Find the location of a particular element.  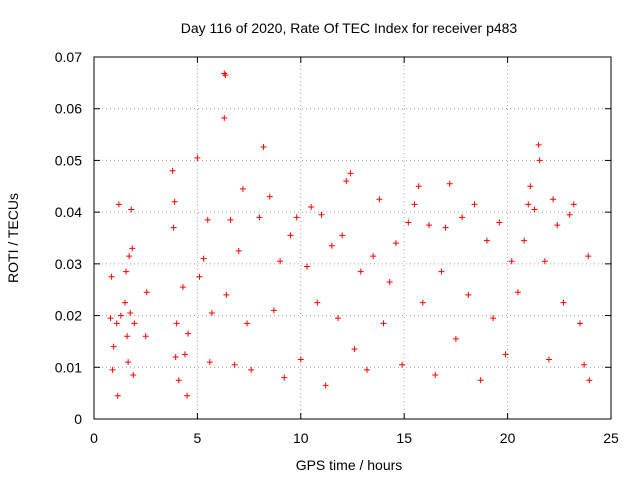

y-tick-label: 0.07 is located at coordinates (68, 57).